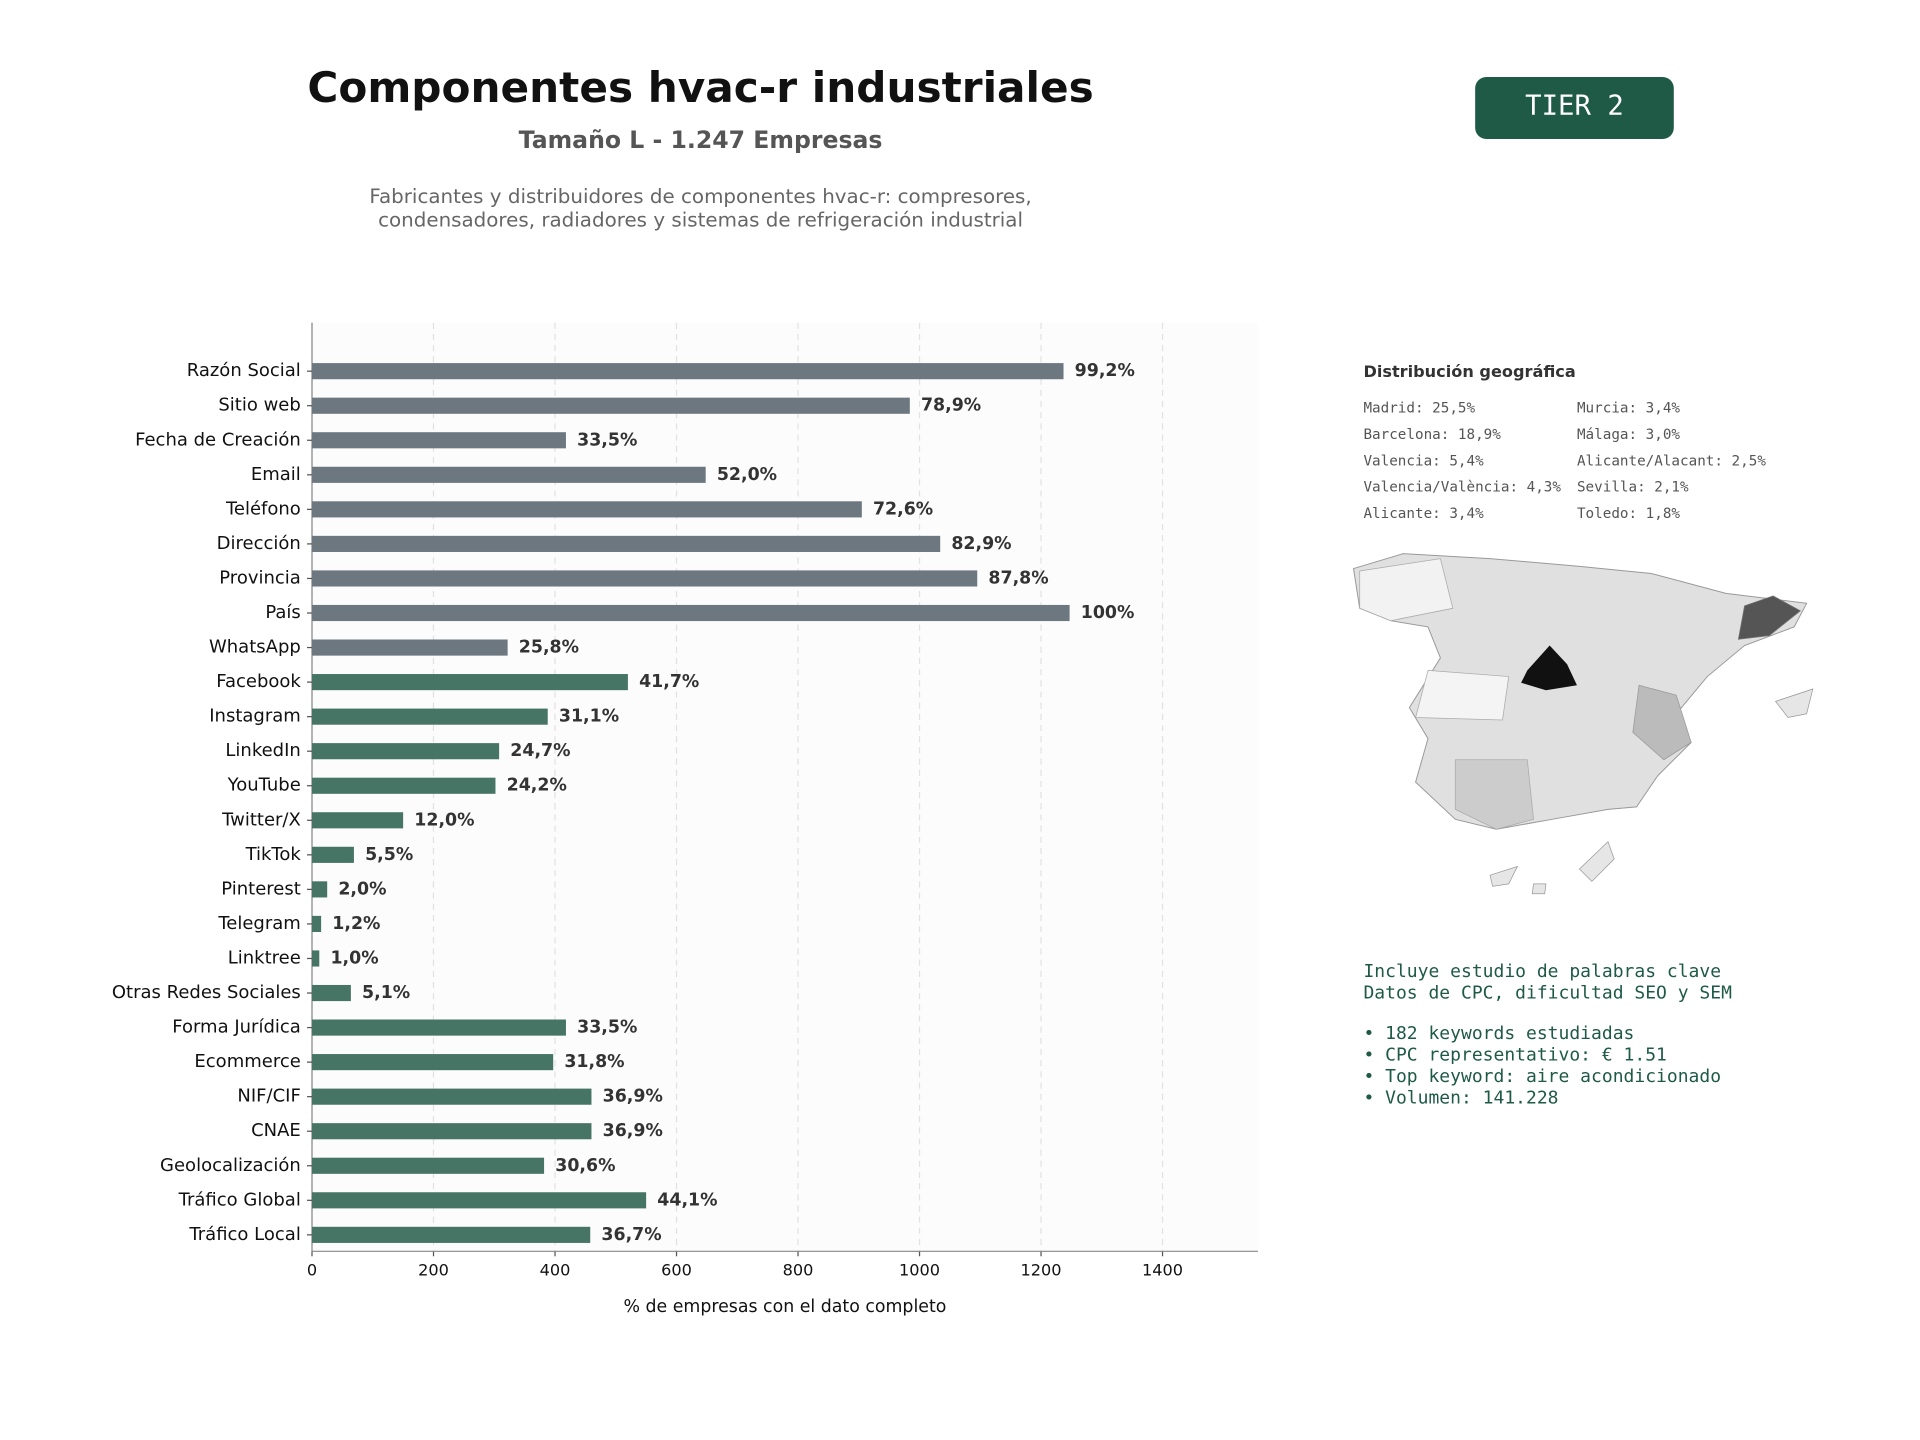 The height and width of the screenshot is (1440, 1920). Describe the element at coordinates (669, 682) in the screenshot. I see `value-label: 41,7%` at that location.